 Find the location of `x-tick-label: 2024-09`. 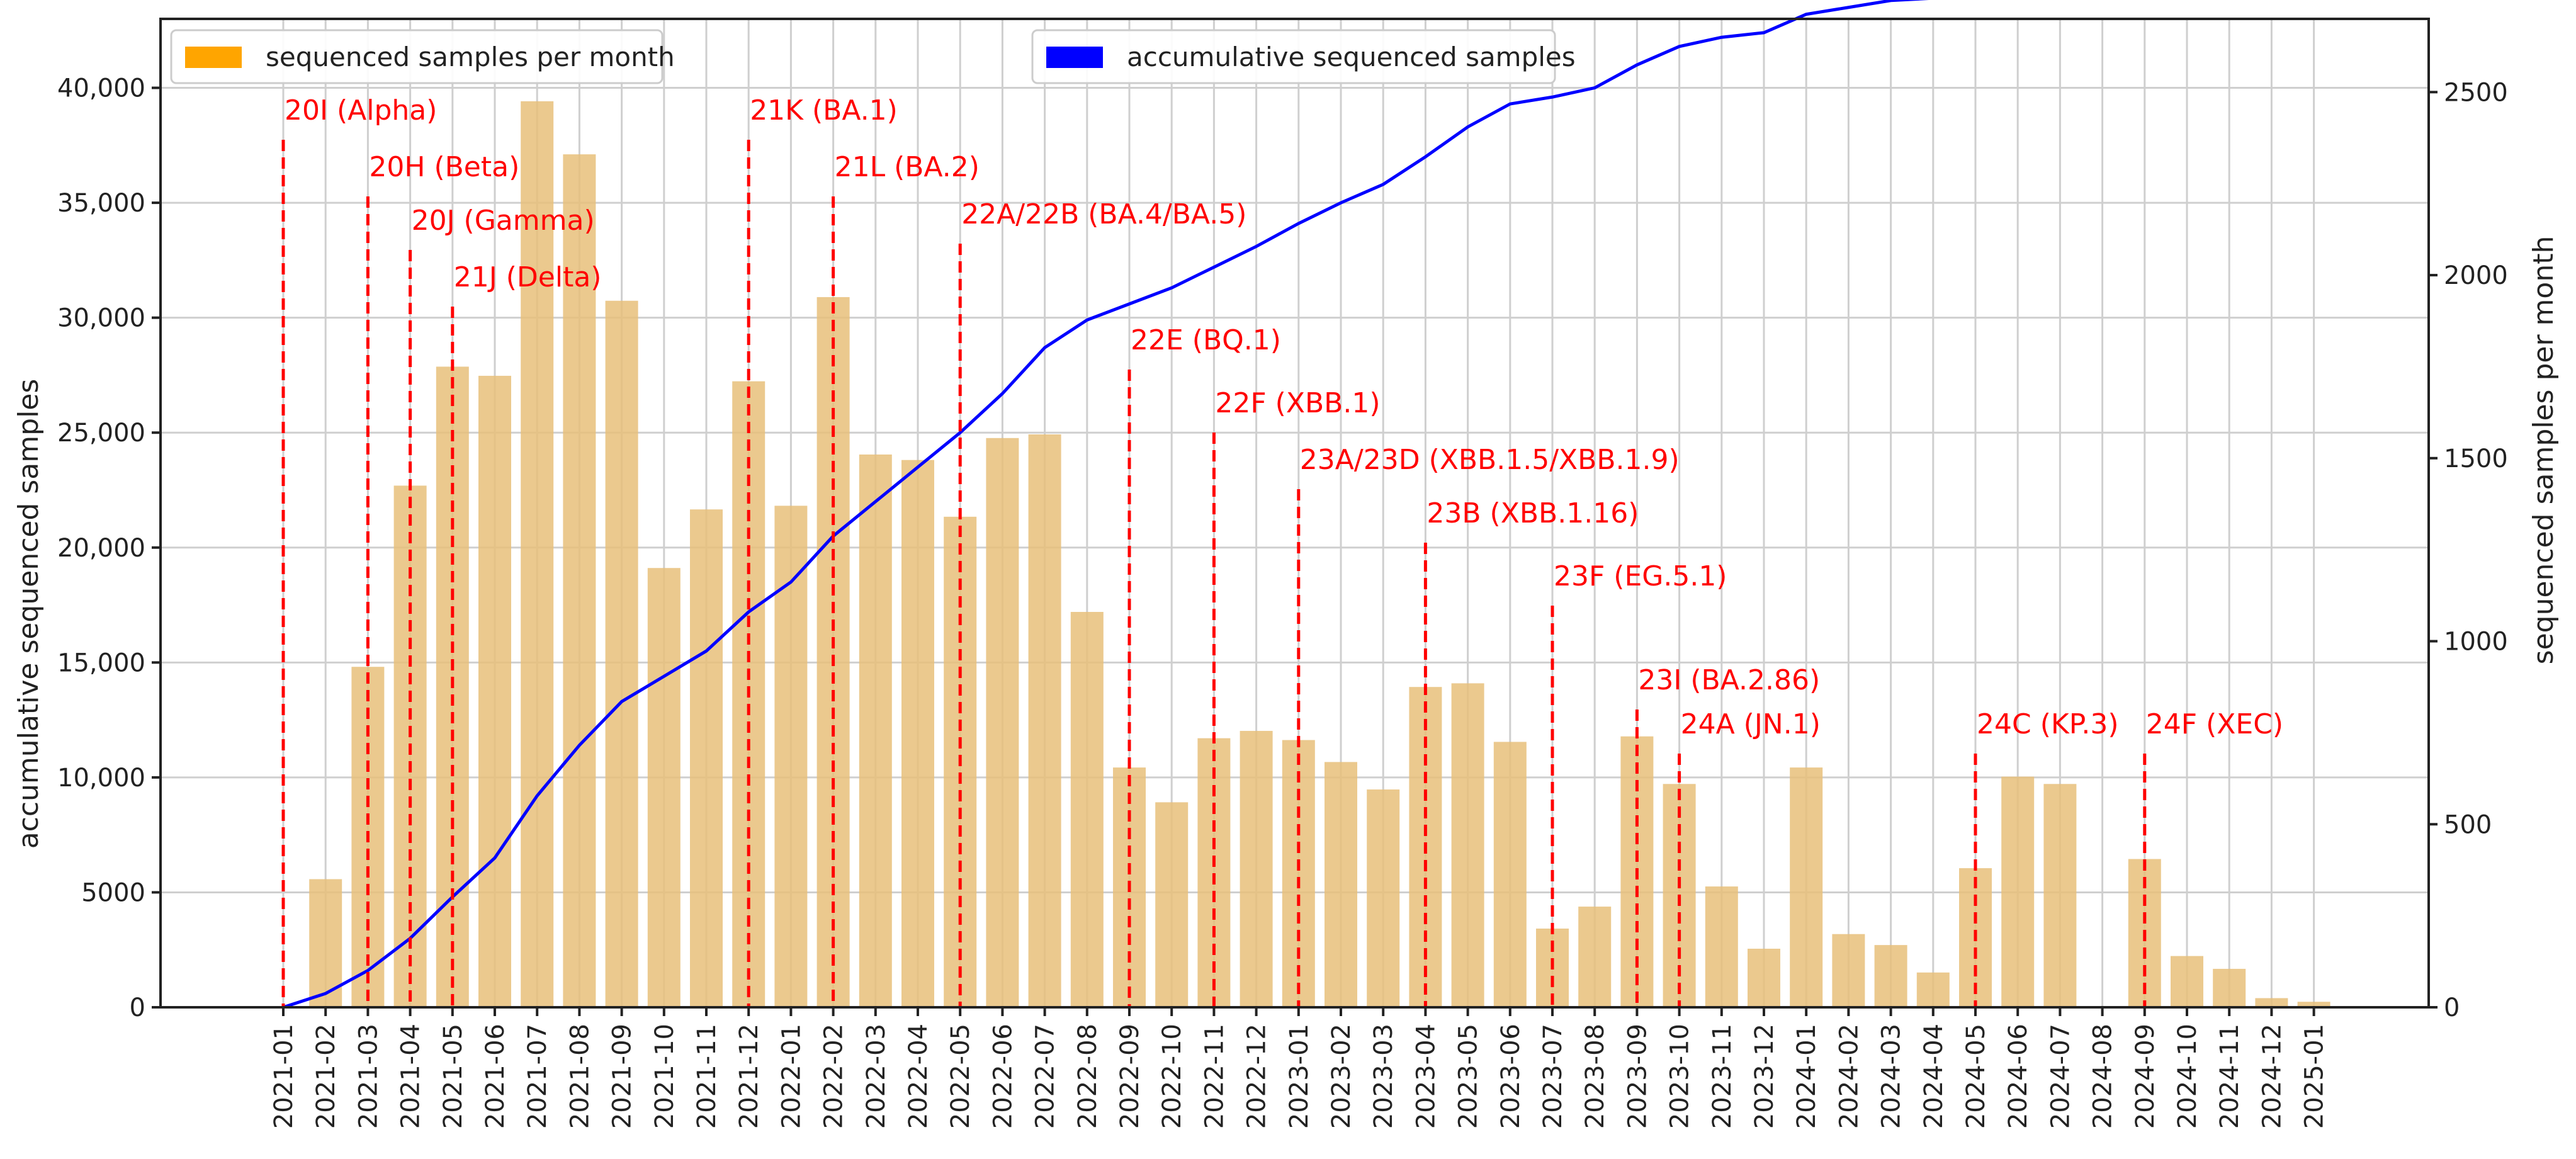

x-tick-label: 2024-09 is located at coordinates (2145, 1076).